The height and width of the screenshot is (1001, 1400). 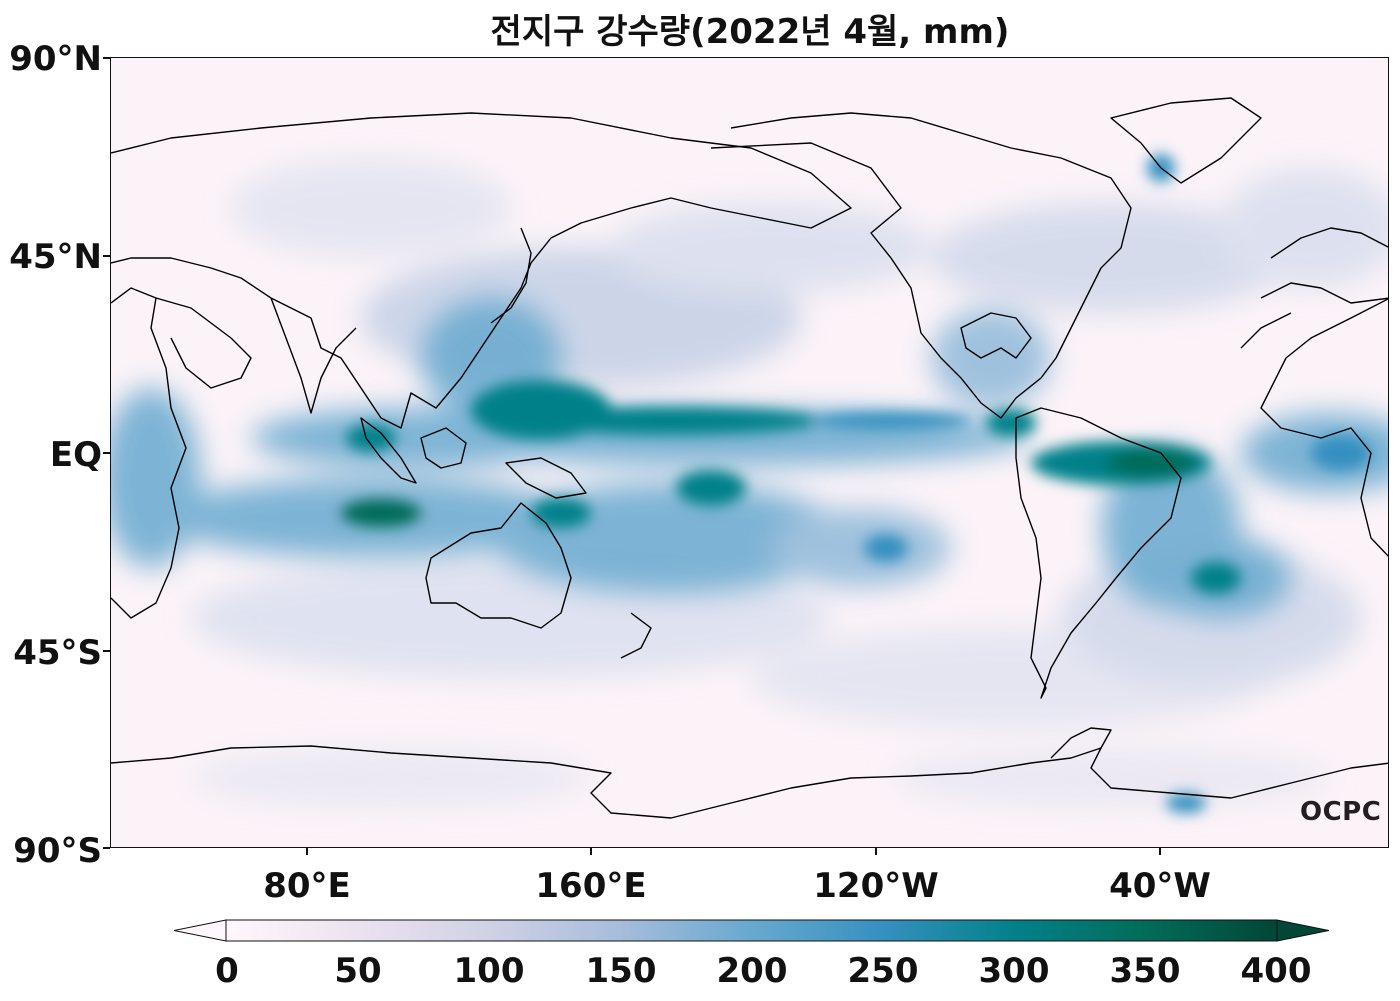 I want to click on colorbar-tick-200: 200, so click(x=752, y=971).